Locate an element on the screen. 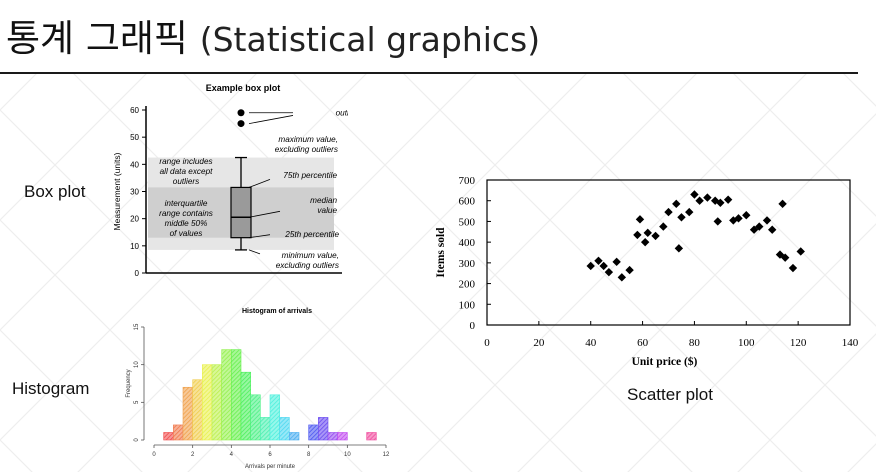  x-tick-label: 120 is located at coordinates (798, 343).